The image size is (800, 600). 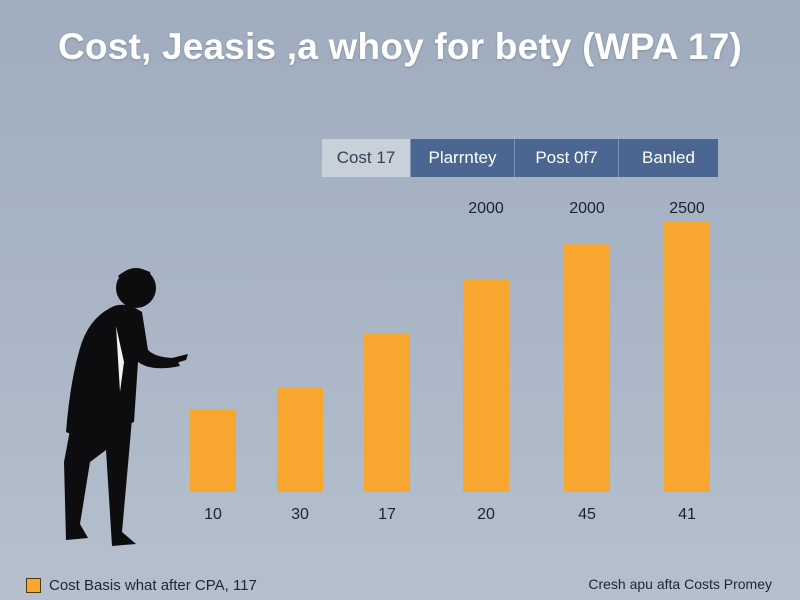 What do you see at coordinates (213, 514) in the screenshot?
I see `x-tick-label-0: 10` at bounding box center [213, 514].